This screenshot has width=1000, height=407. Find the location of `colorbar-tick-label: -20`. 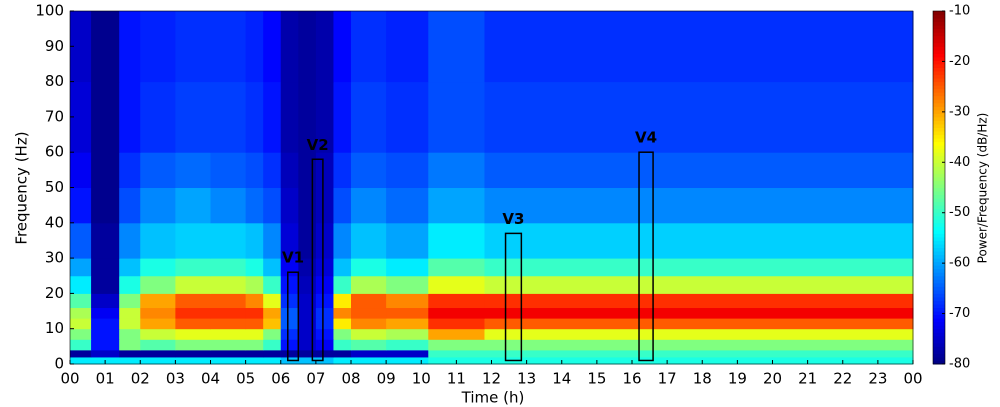

colorbar-tick-label: -20 is located at coordinates (959, 61).